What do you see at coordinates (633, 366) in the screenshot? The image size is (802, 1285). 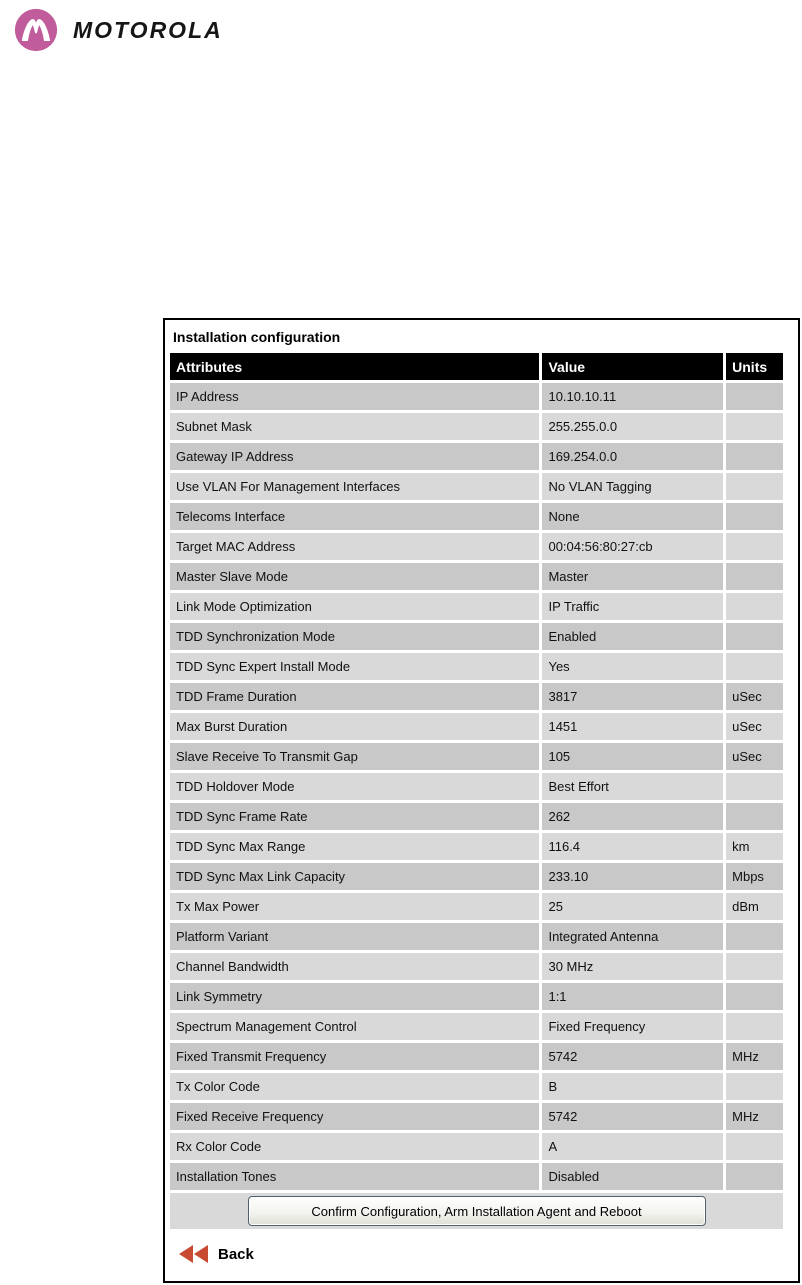 I see `col-header-value: Value` at bounding box center [633, 366].